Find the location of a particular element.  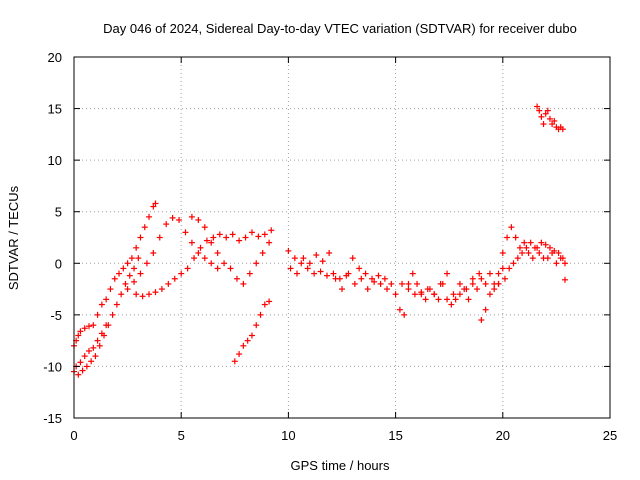

x-tick-label: 0 is located at coordinates (73, 435).